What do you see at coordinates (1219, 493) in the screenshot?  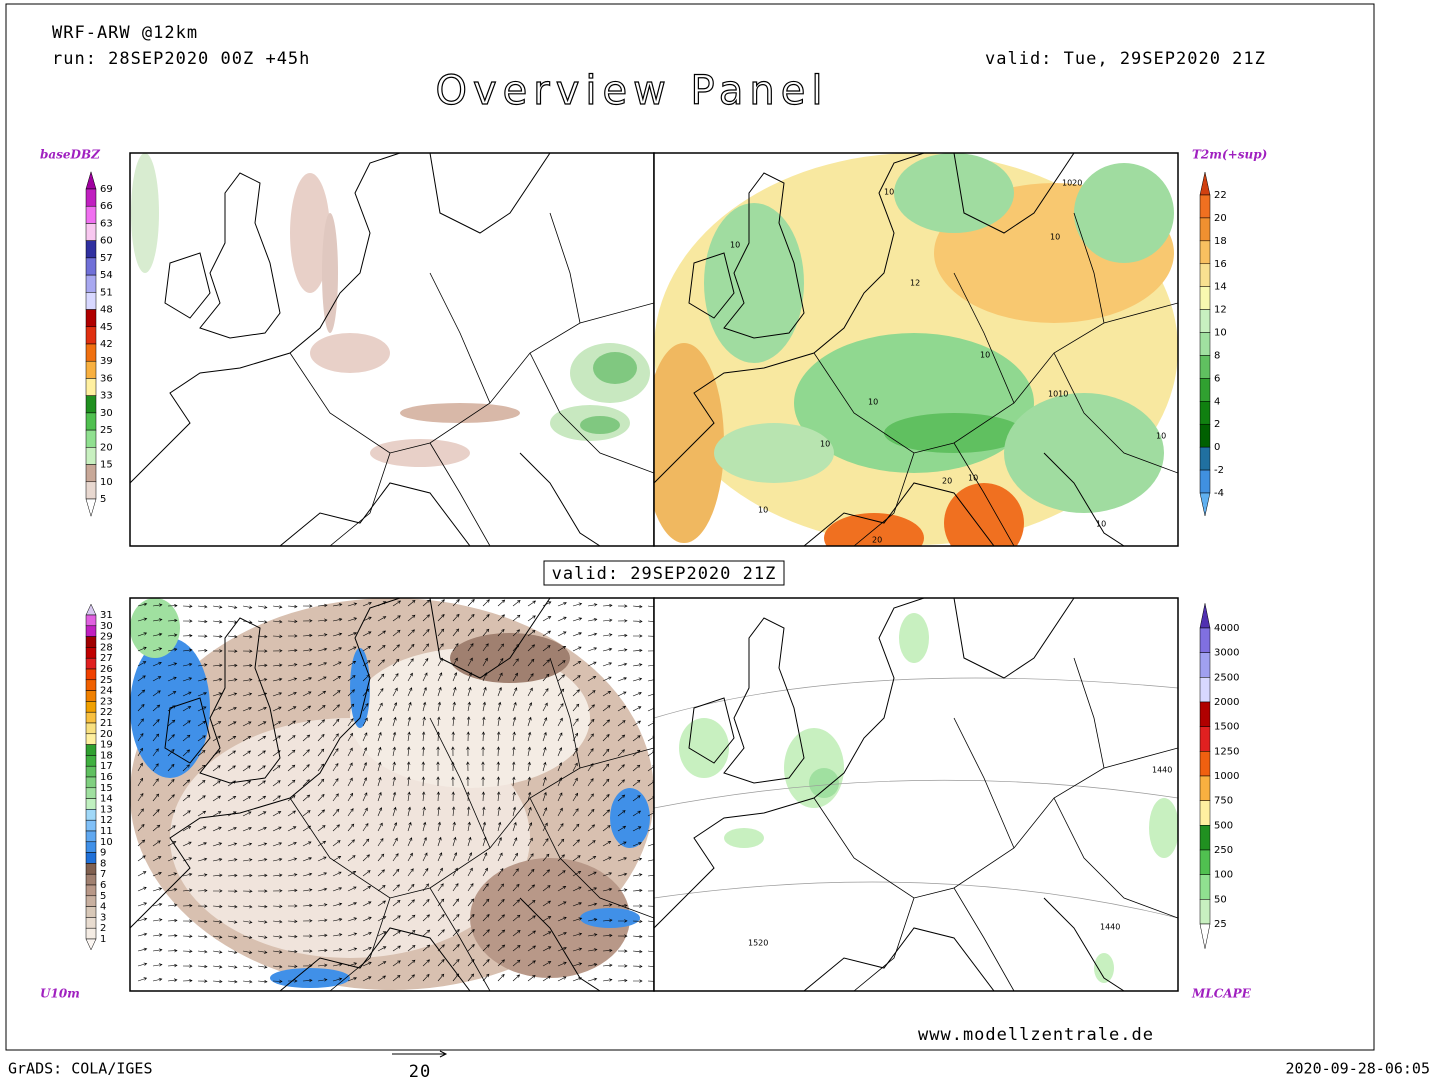 I see `colorbar-label: -4` at bounding box center [1219, 493].